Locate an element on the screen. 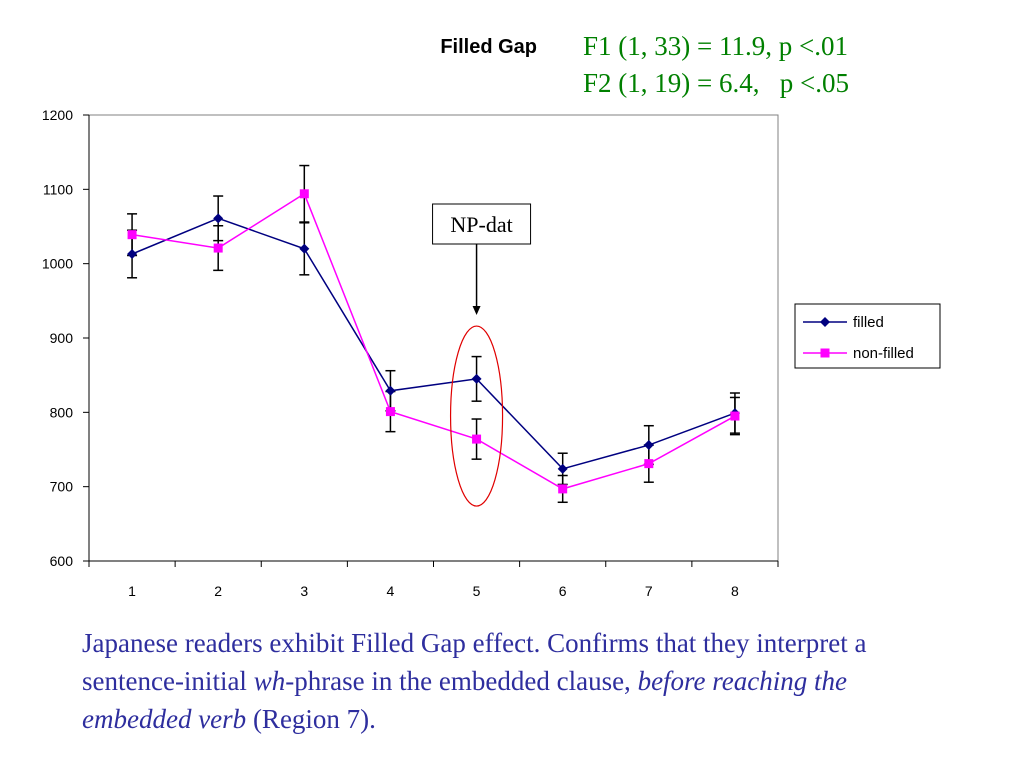 This screenshot has height=768, width=1024. x-tick-label: 1 is located at coordinates (132, 591).